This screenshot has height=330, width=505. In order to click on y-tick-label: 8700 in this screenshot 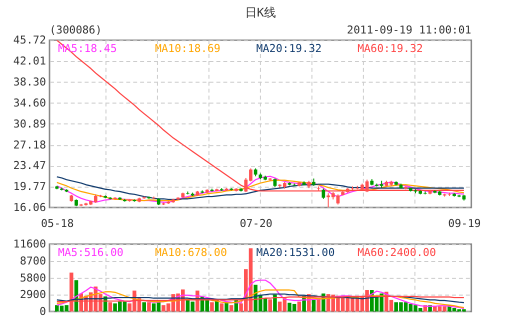, I will do `click(33, 261)`.